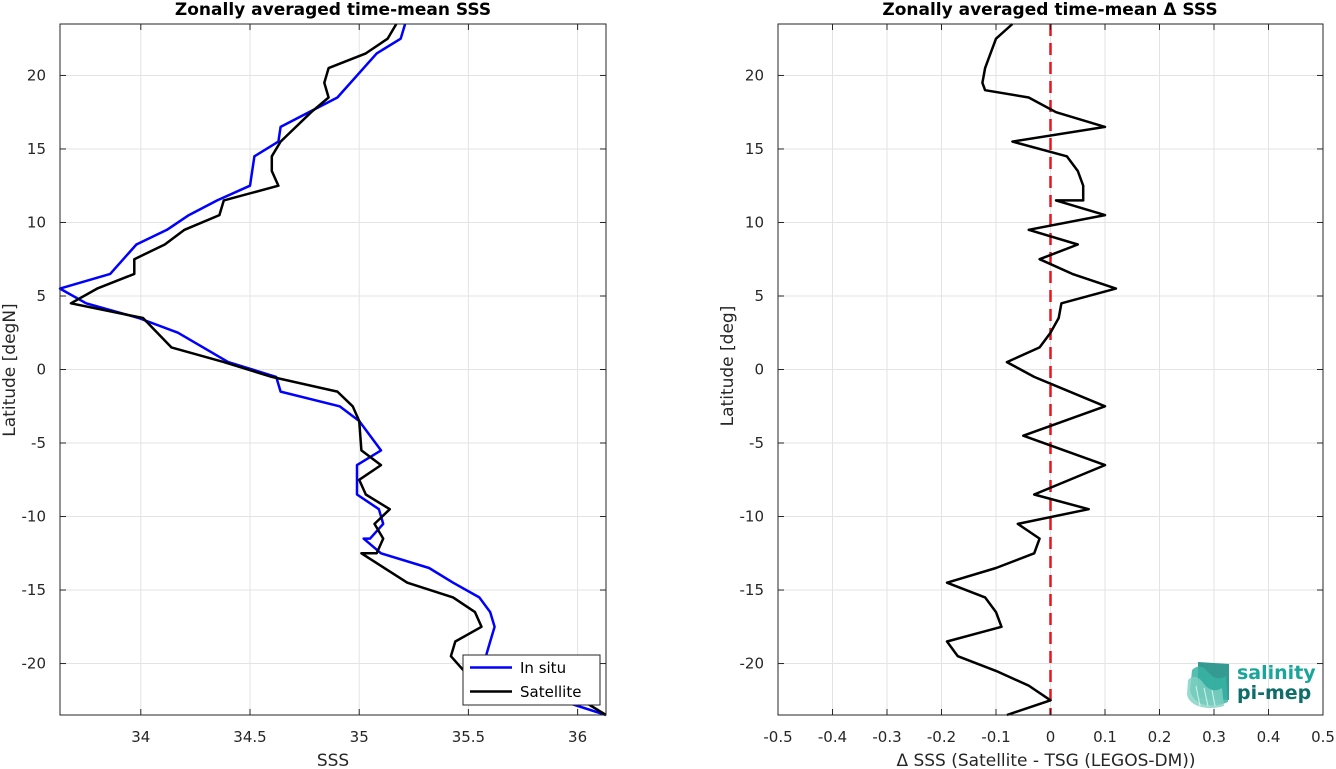 The image size is (1336, 769). Describe the element at coordinates (1269, 737) in the screenshot. I see `x-tick-label: 0.4` at that location.